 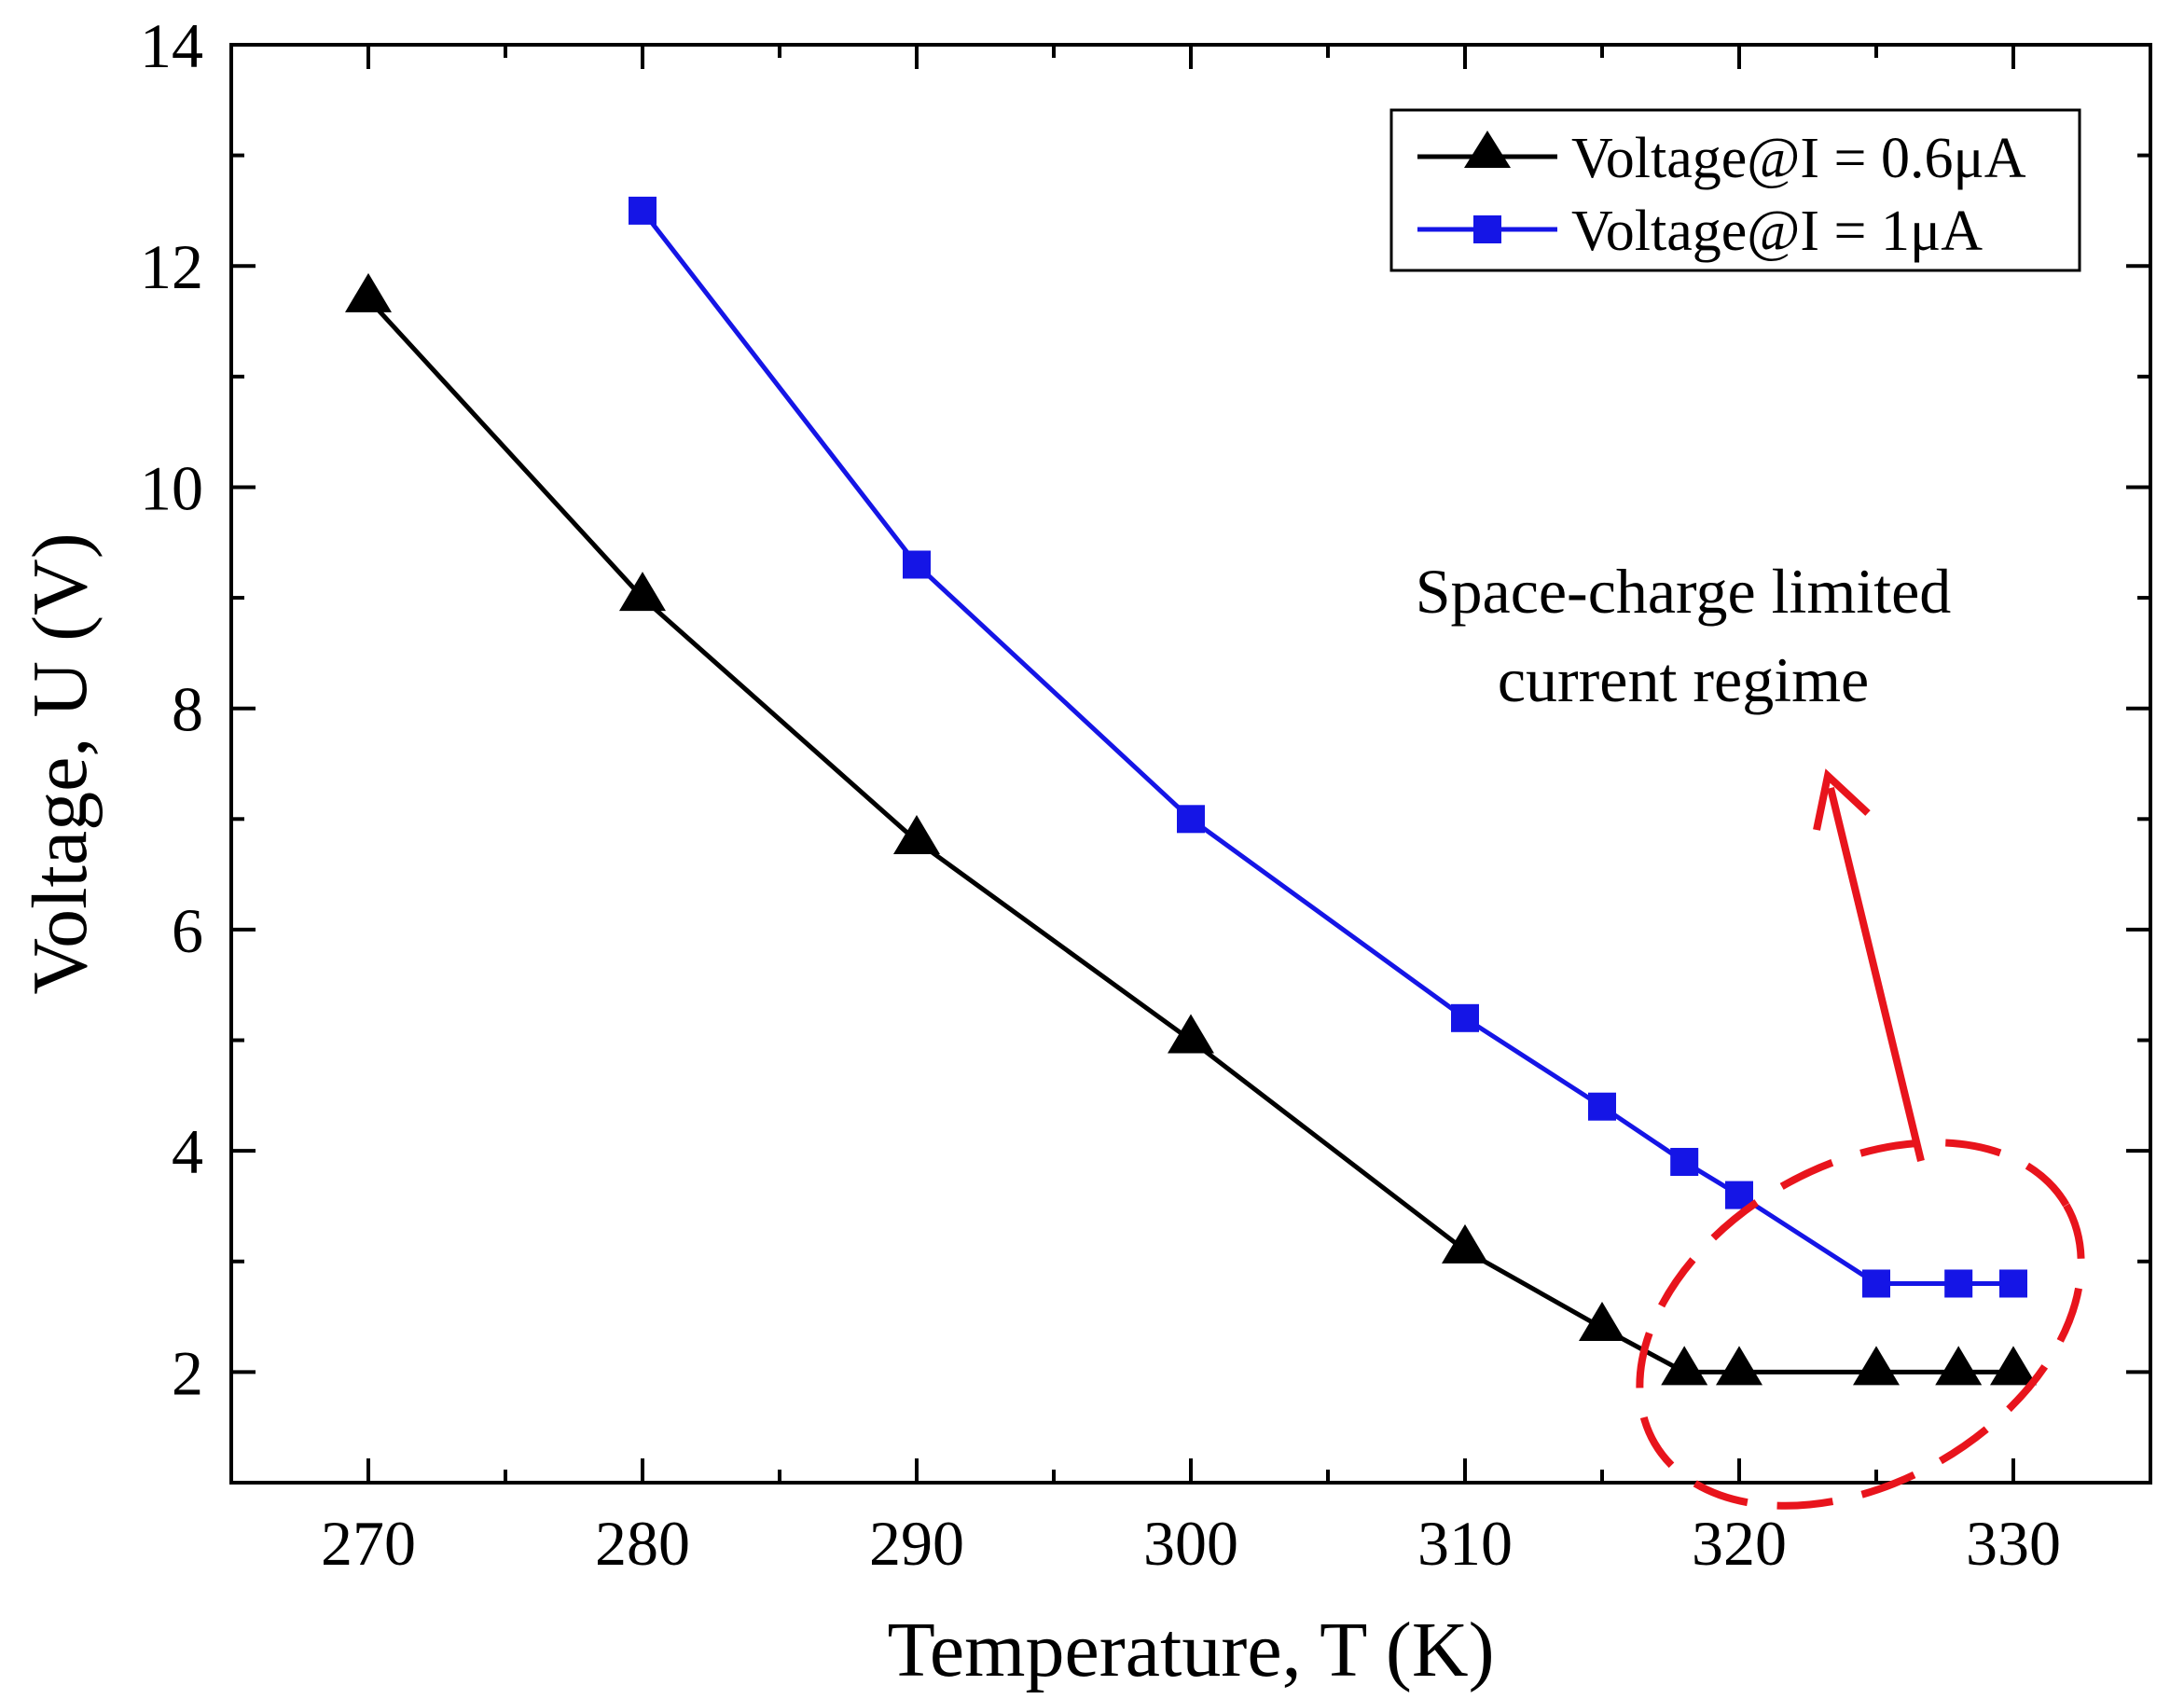 What do you see at coordinates (1876, 974) in the screenshot?
I see `annotation-arrow-shaft` at bounding box center [1876, 974].